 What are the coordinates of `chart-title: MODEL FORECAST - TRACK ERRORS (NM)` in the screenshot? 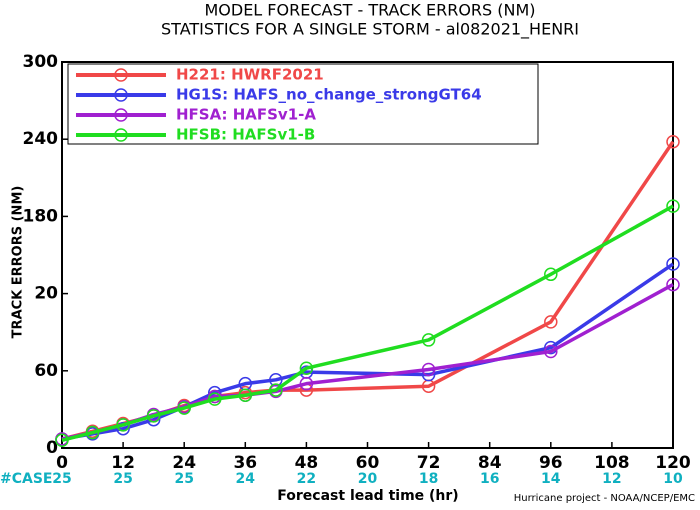 It's located at (369, 10).